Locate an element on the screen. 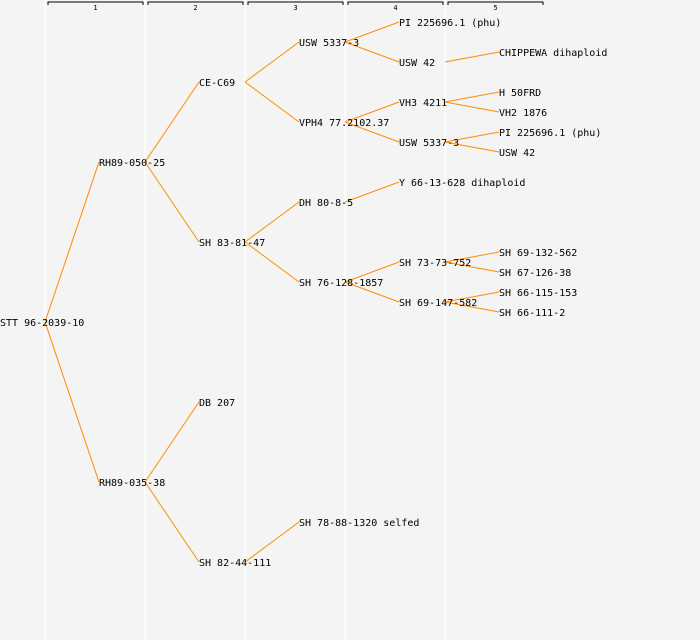 Image resolution: width=700 pixels, height=640 pixels. generation-header: 1 is located at coordinates (95, 8).